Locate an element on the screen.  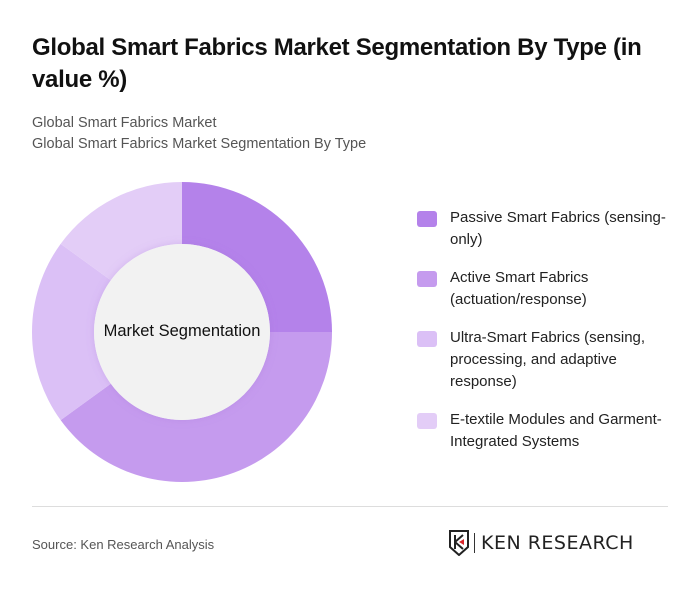
source-note: Source: Ken Research Analysis is located at coordinates (123, 544).